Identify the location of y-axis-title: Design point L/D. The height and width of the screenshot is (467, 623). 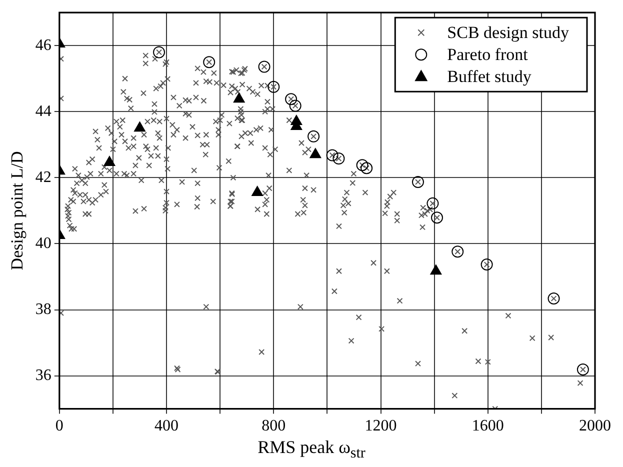
(17, 210).